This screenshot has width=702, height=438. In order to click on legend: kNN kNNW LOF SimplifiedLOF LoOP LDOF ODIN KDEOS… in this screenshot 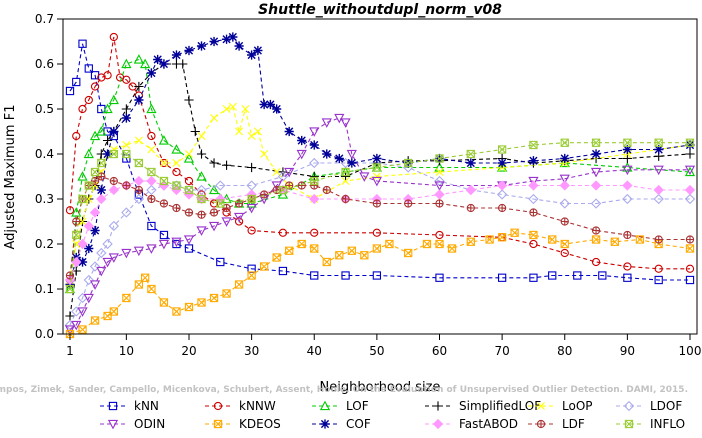, I will do `click(392, 415)`.